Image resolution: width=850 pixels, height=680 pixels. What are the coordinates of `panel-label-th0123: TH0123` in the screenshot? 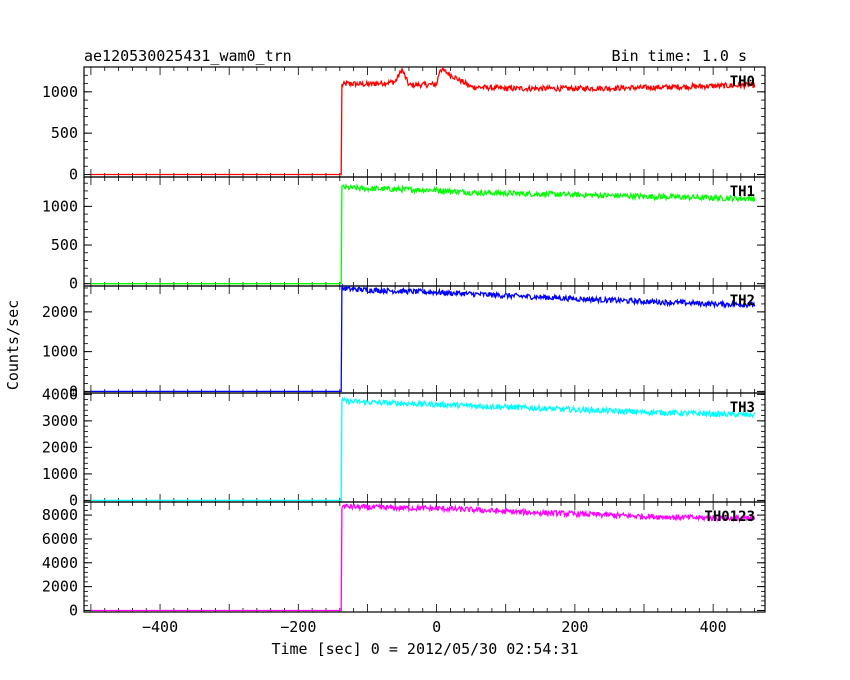 It's located at (729, 517).